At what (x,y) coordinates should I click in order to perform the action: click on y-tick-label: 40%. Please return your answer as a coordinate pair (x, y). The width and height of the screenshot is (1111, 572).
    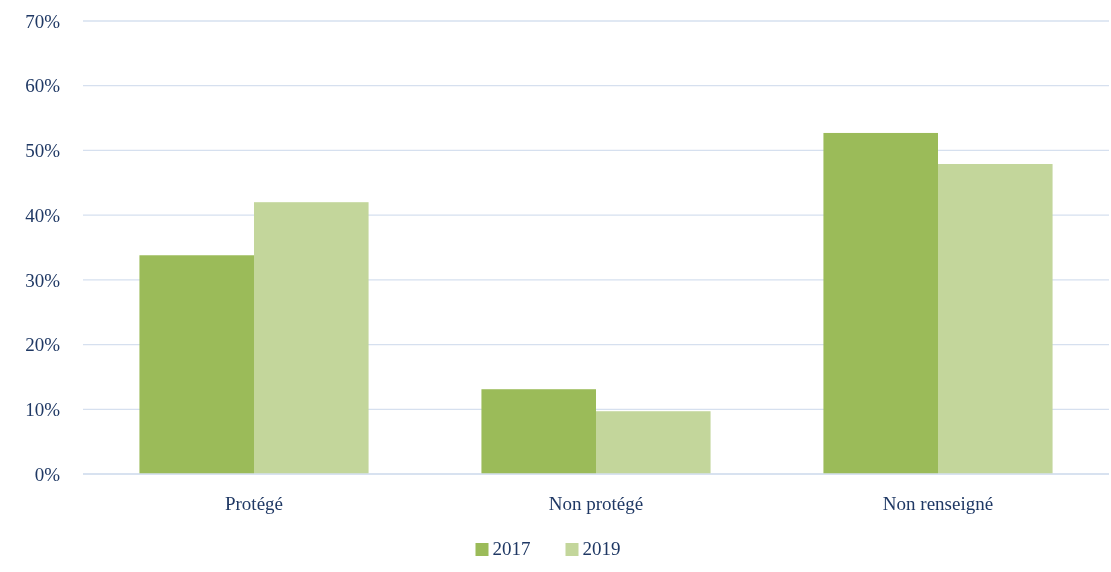
    Looking at the image, I should click on (43, 215).